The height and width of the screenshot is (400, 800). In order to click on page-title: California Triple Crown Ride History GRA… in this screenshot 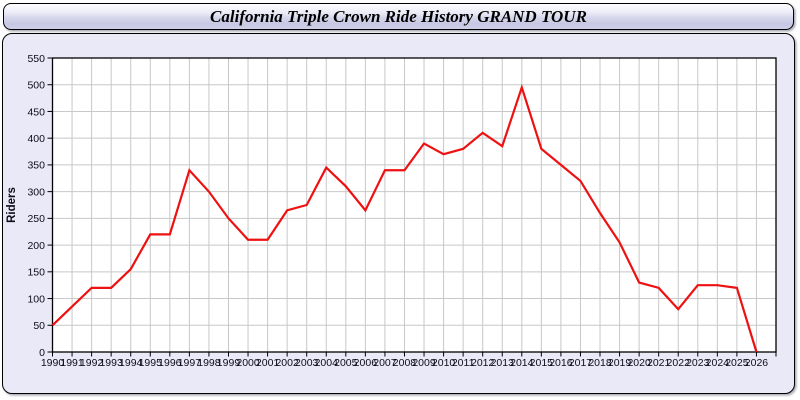, I will do `click(398, 16)`.